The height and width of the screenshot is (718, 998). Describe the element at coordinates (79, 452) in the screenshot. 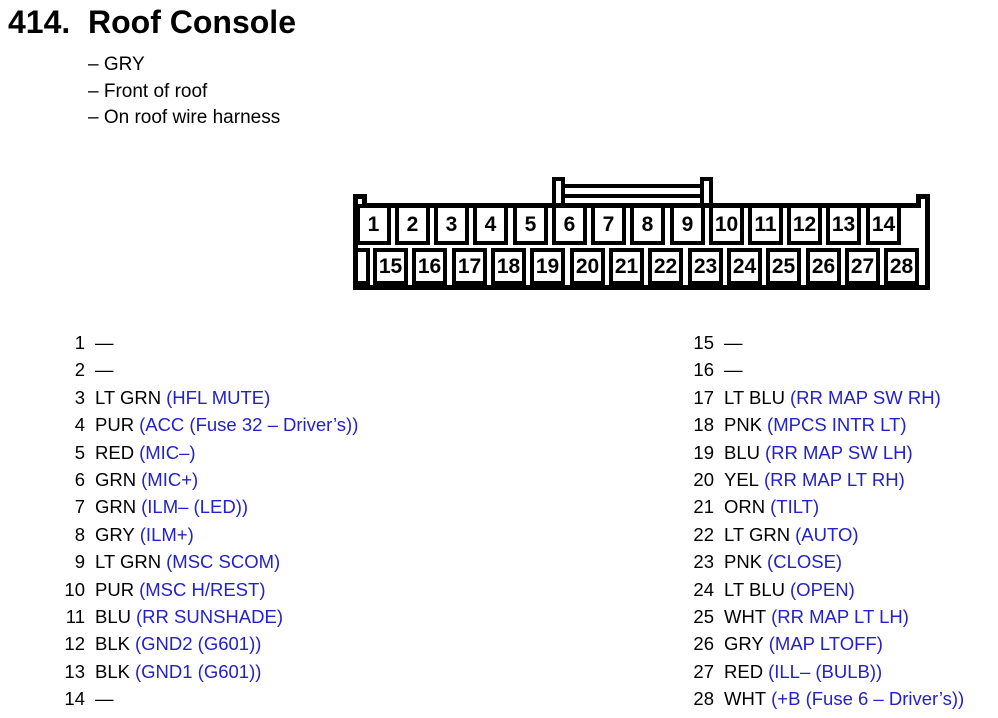

I see `pin-number: 5` at that location.